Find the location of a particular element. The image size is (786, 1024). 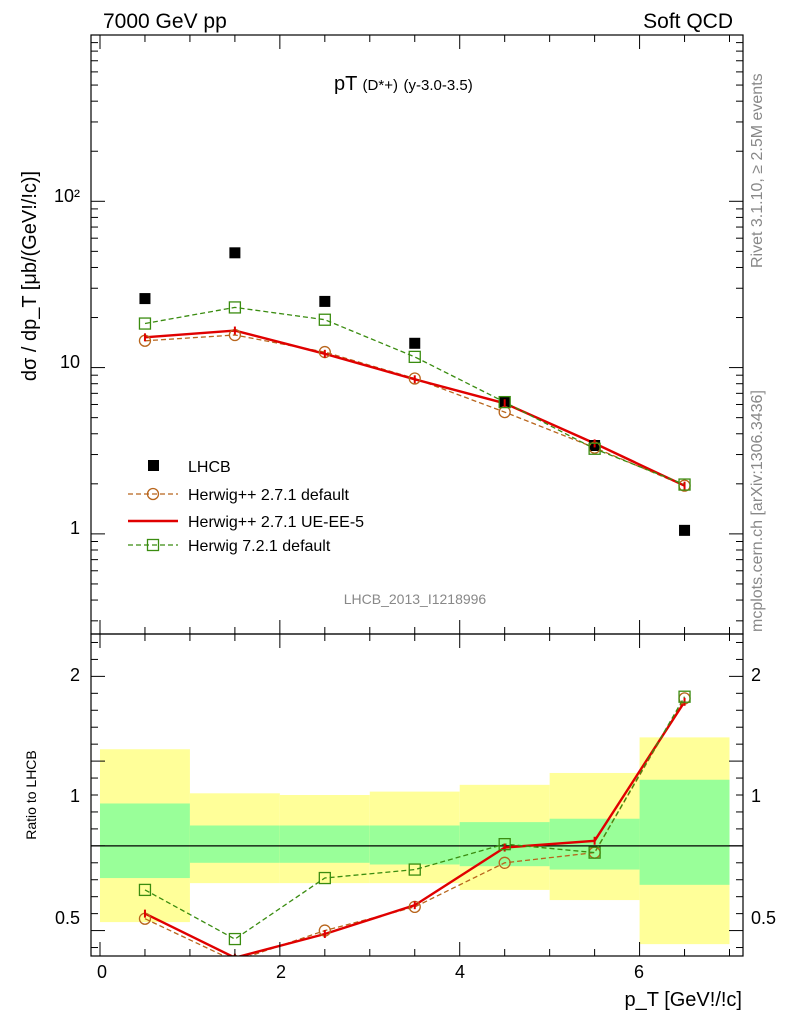

x-tick-label: 0 is located at coordinates (102, 972).